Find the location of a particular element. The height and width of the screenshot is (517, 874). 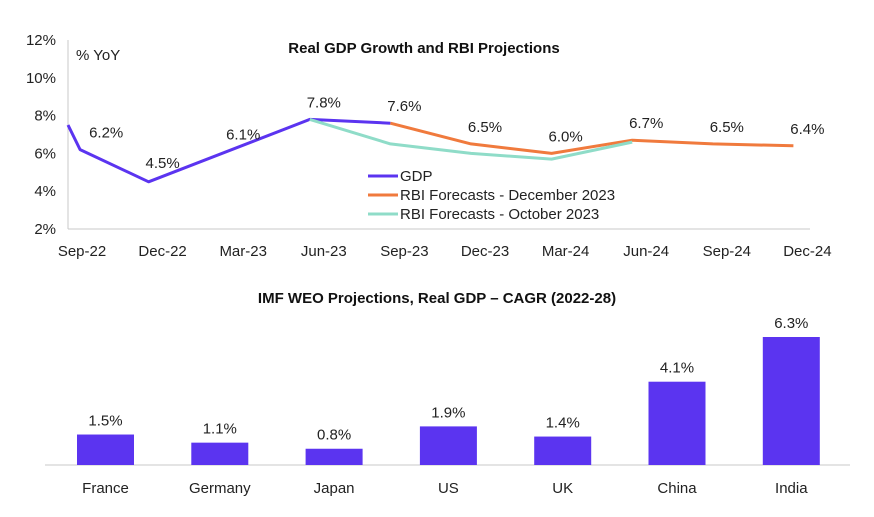

y-tick-label: 12% is located at coordinates (41, 40).